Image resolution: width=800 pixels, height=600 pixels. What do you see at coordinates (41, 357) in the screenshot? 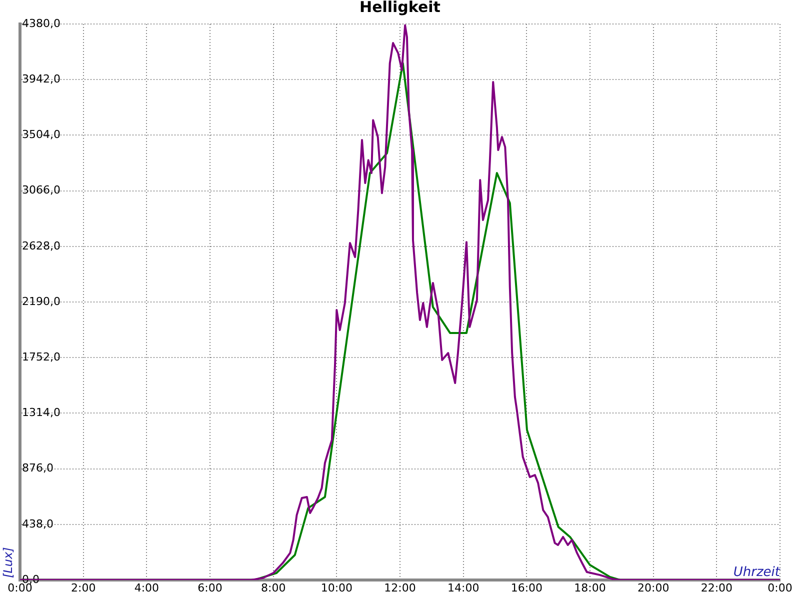
I see `y-tick-label: 1752,0` at bounding box center [41, 357].